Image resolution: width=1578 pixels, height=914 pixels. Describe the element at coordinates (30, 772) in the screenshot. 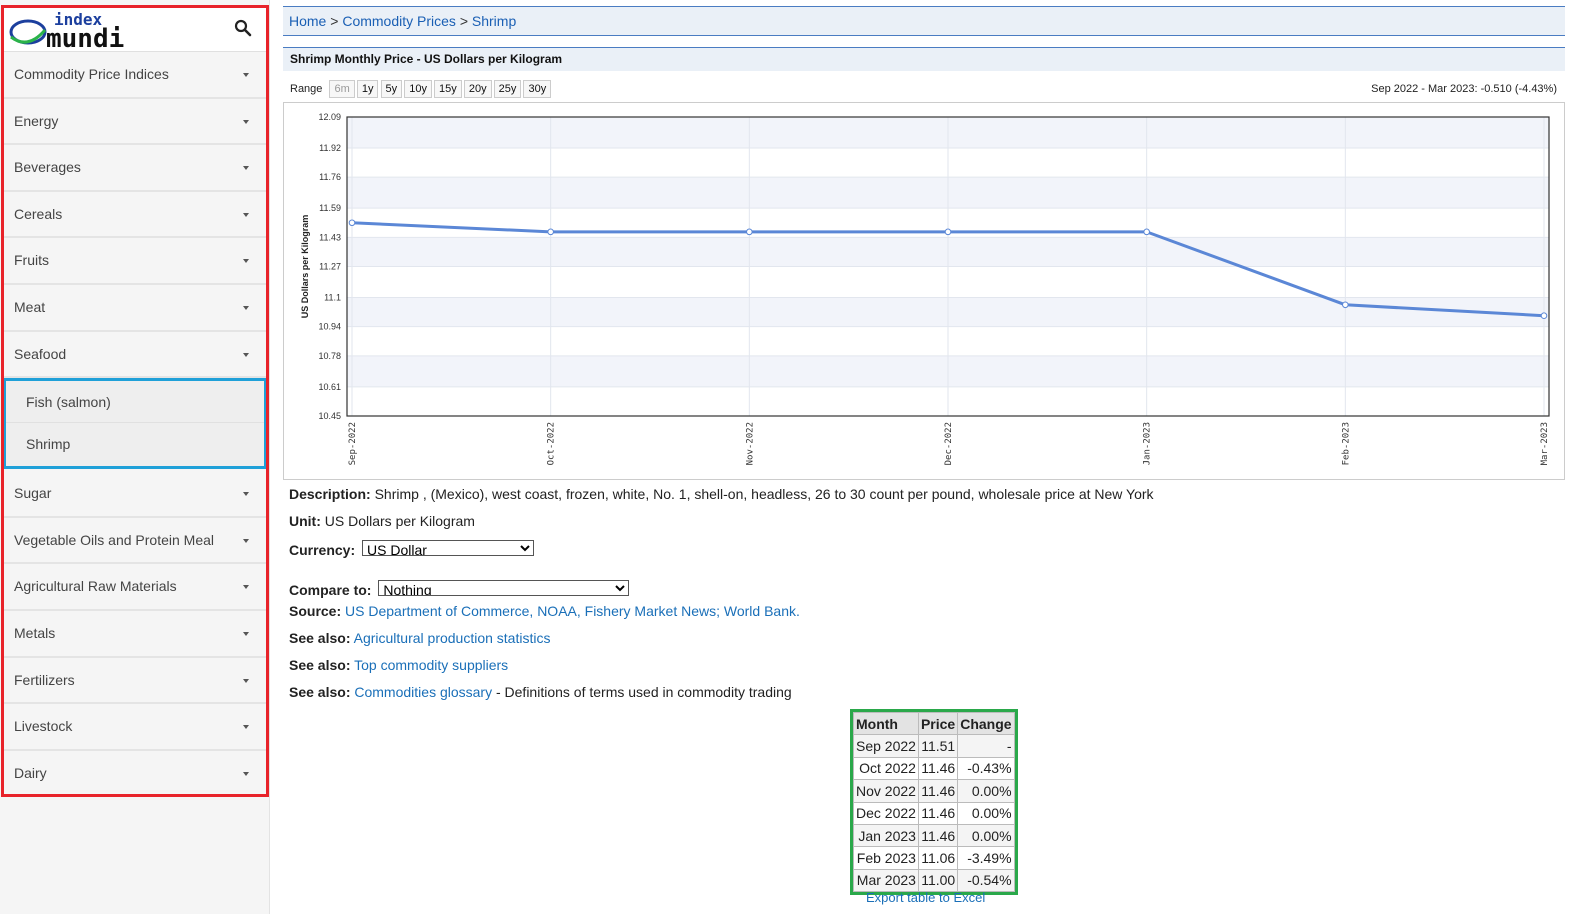

I see `nav-item-label: Dairy` at that location.